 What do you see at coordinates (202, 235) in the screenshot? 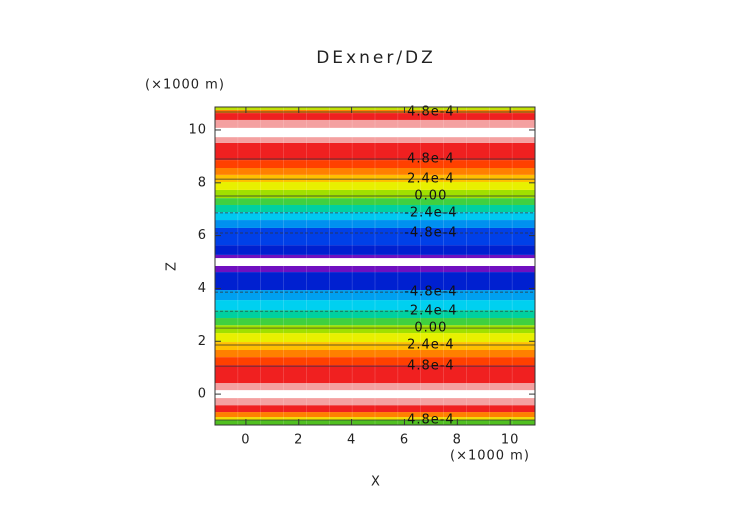
I see `y-tick-label: 6` at bounding box center [202, 235].